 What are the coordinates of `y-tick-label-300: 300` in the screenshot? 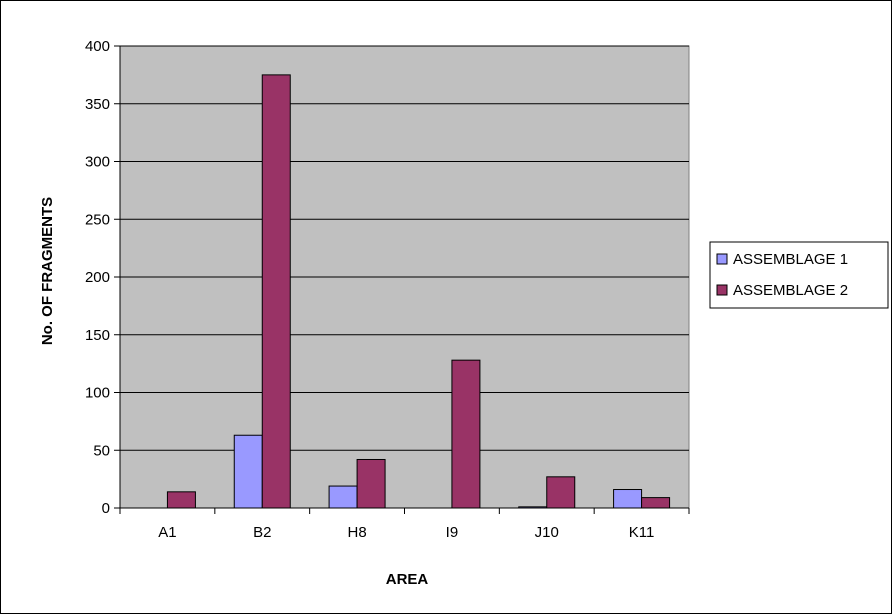 It's located at (97, 162).